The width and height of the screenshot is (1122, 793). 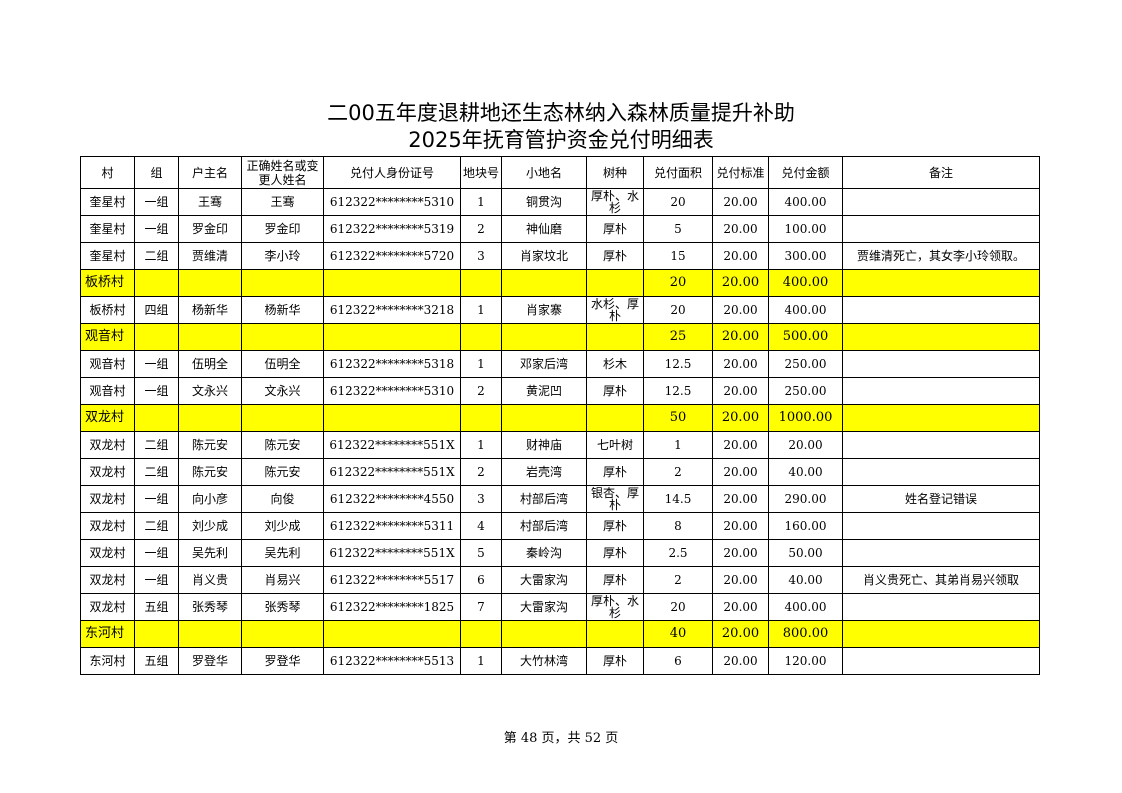 I want to click on cell-village: 奎星村, so click(x=107, y=229).